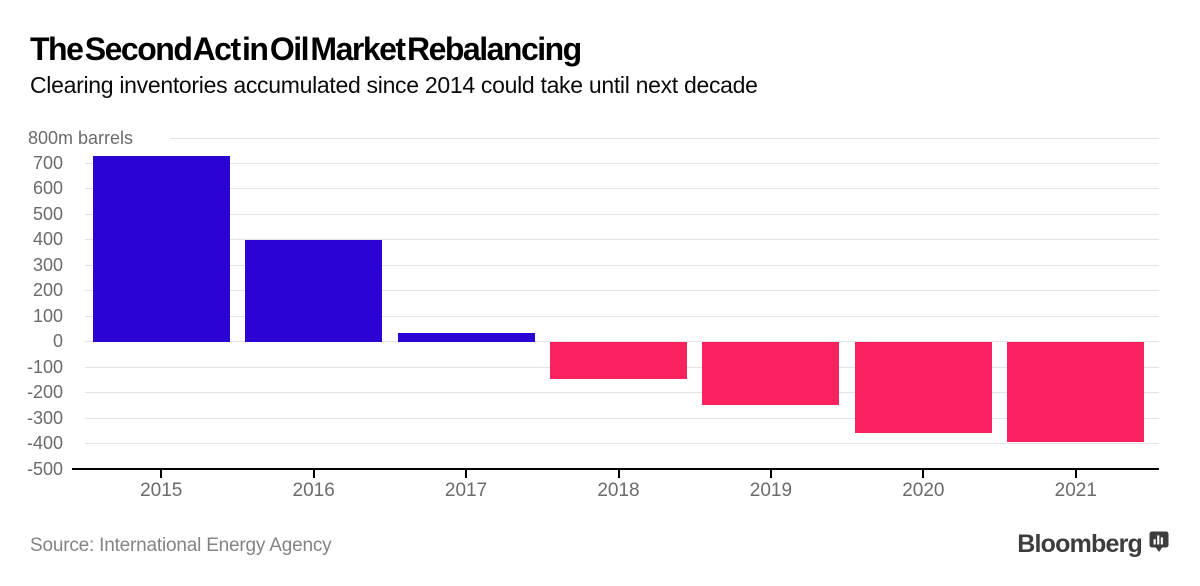 The height and width of the screenshot is (586, 1200). I want to click on x-axis-label-2017: 2017, so click(466, 490).